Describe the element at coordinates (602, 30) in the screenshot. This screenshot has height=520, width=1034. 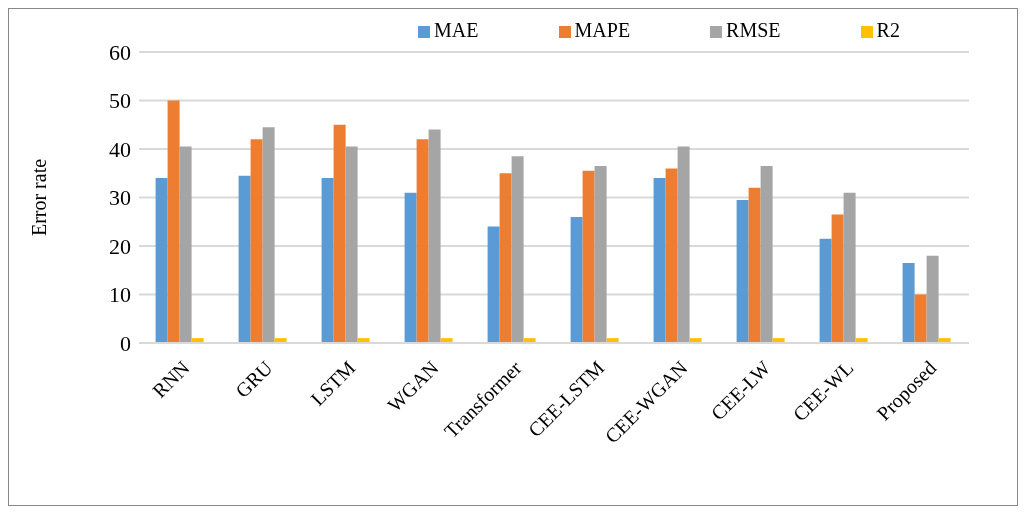
I see `legend-label: MAPE` at that location.